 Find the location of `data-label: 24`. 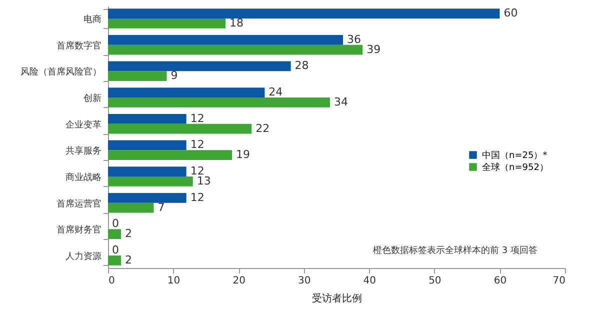

data-label: 24 is located at coordinates (275, 92).